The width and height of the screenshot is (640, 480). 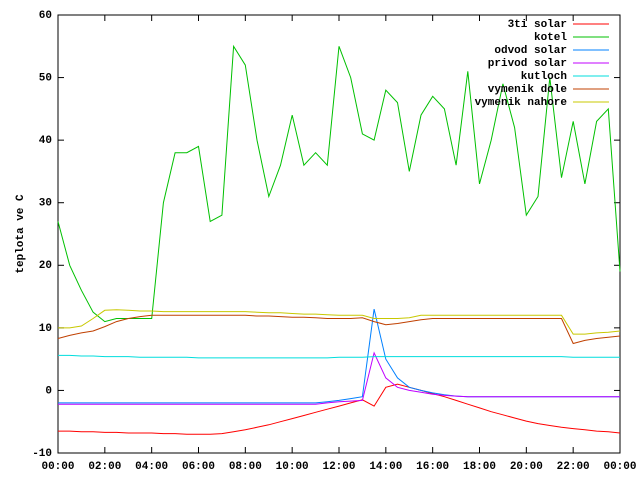 What do you see at coordinates (45, 78) in the screenshot?
I see `y-tick-label: 50` at bounding box center [45, 78].